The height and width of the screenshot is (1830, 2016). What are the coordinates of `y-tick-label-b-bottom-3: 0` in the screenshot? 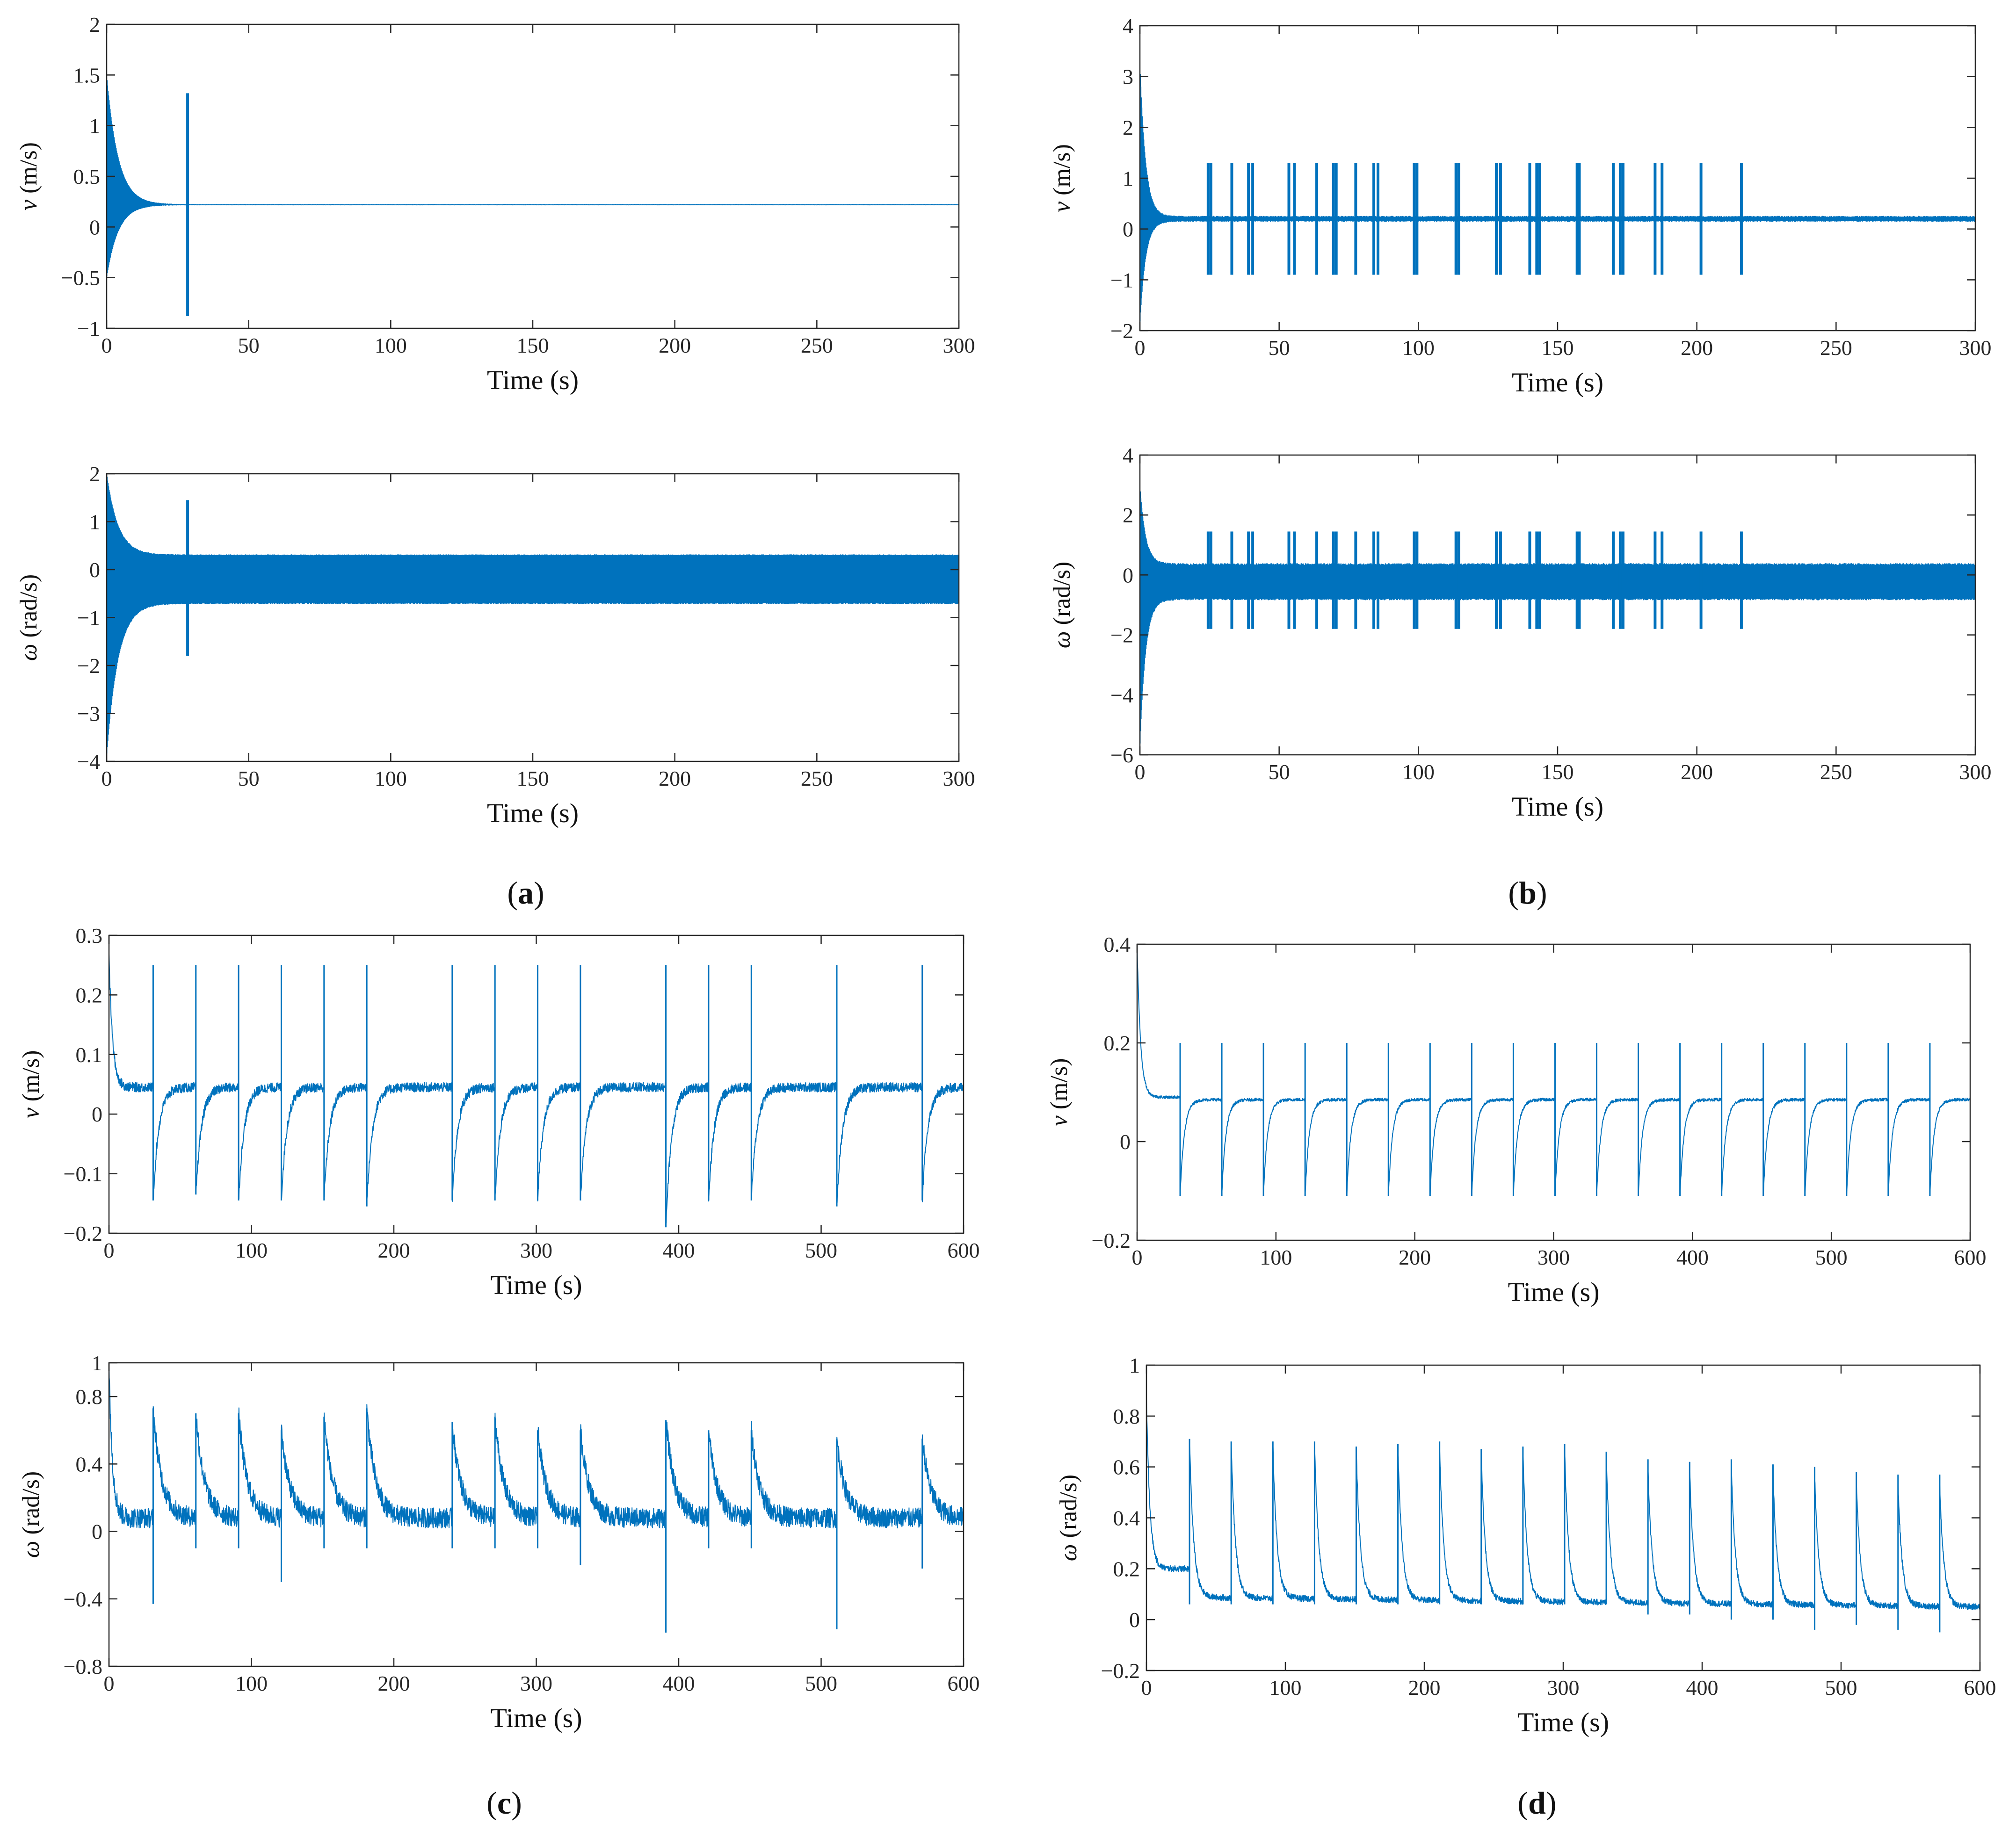 It's located at (1128, 575).